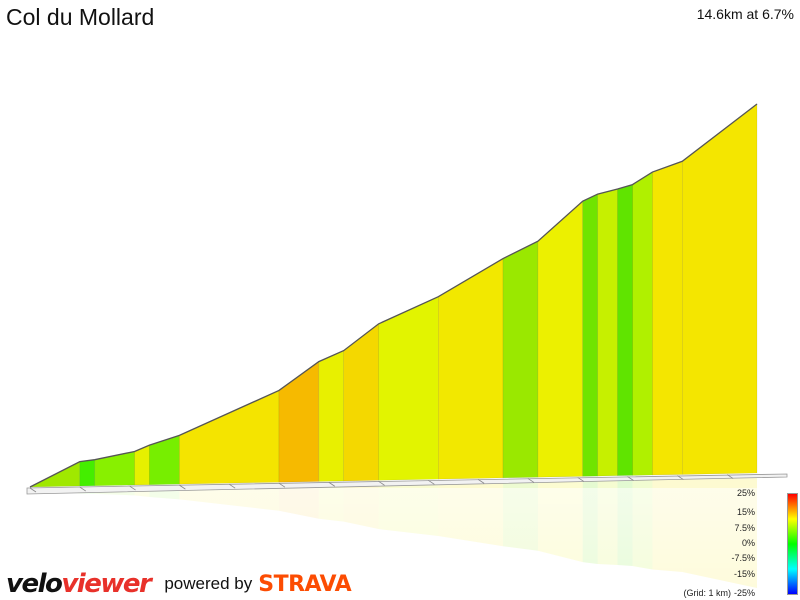  What do you see at coordinates (745, 512) in the screenshot?
I see `legend-label: 15%` at bounding box center [745, 512].